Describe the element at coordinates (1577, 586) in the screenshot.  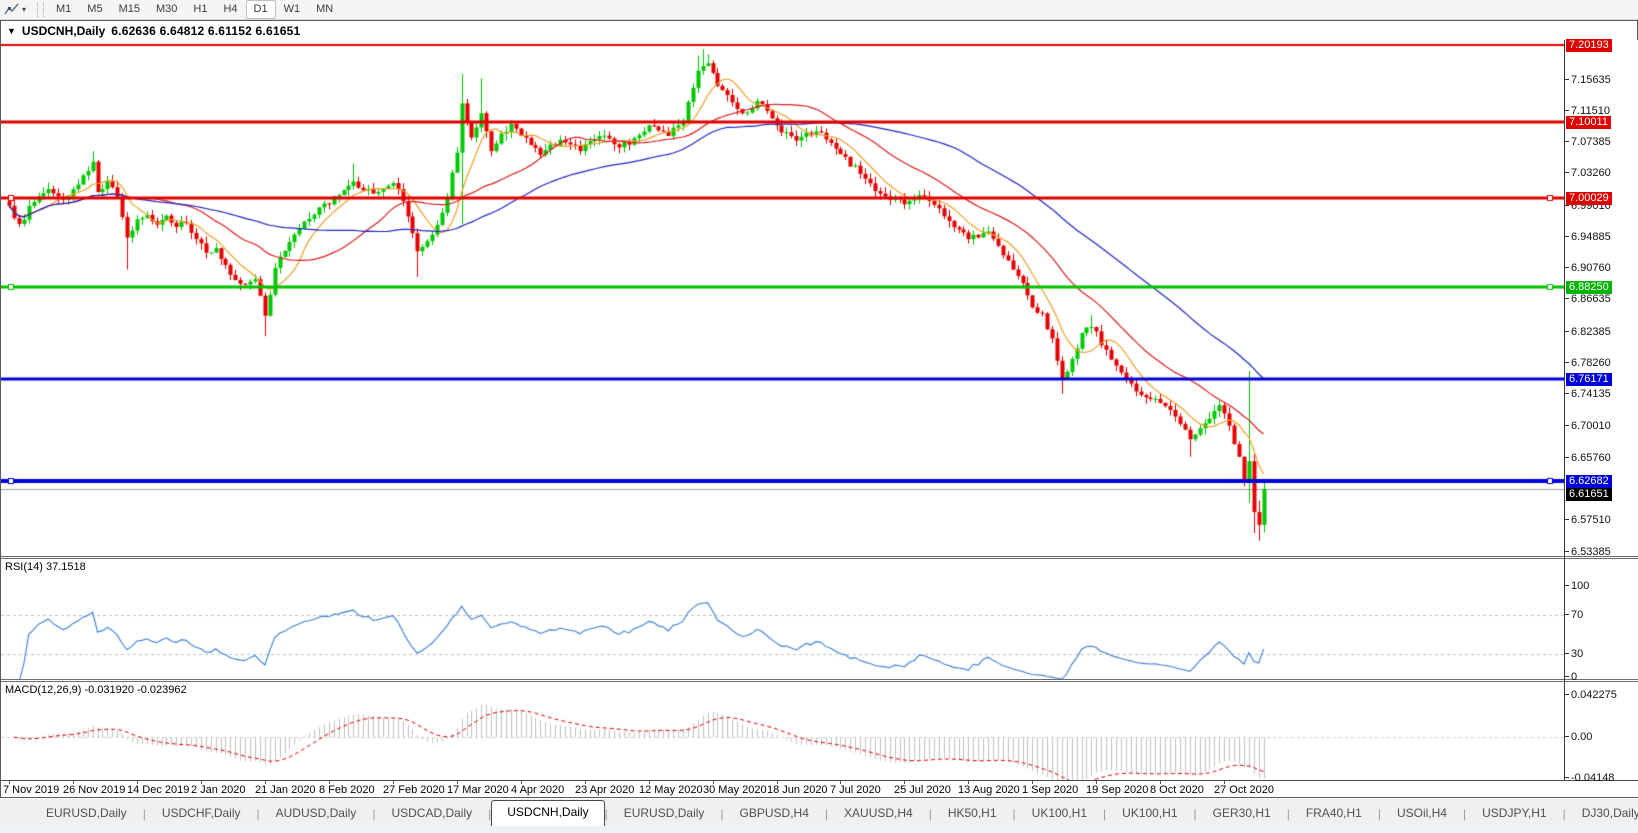
I see `rsi-axis-tick: 100` at that location.